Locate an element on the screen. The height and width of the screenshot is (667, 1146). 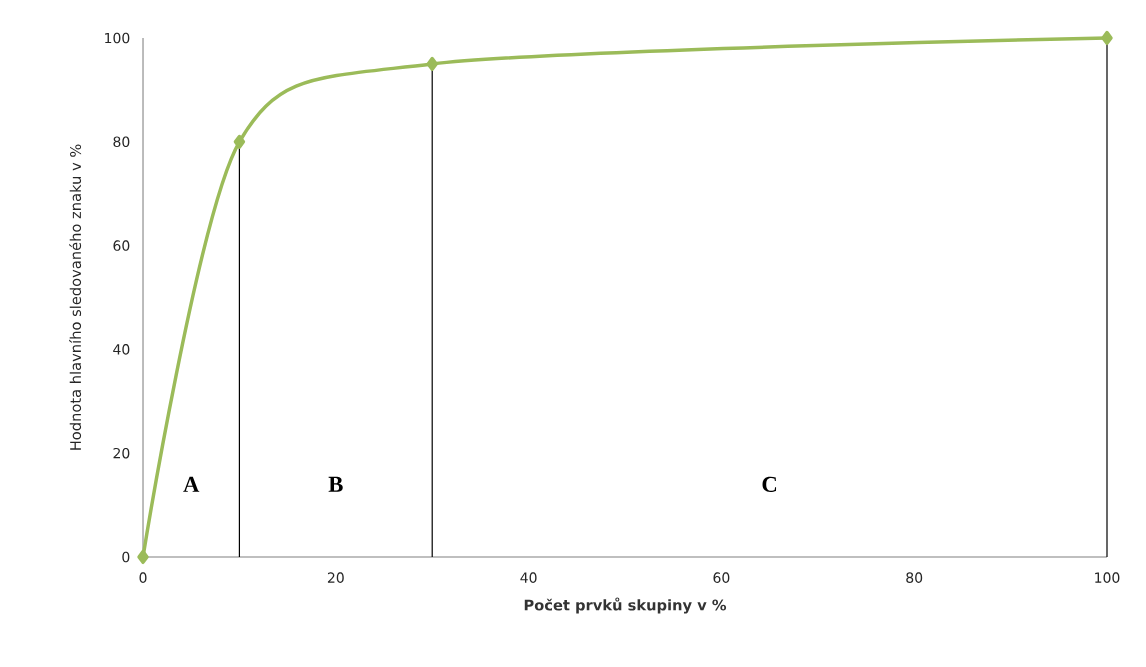
annotation: C is located at coordinates (769, 484).